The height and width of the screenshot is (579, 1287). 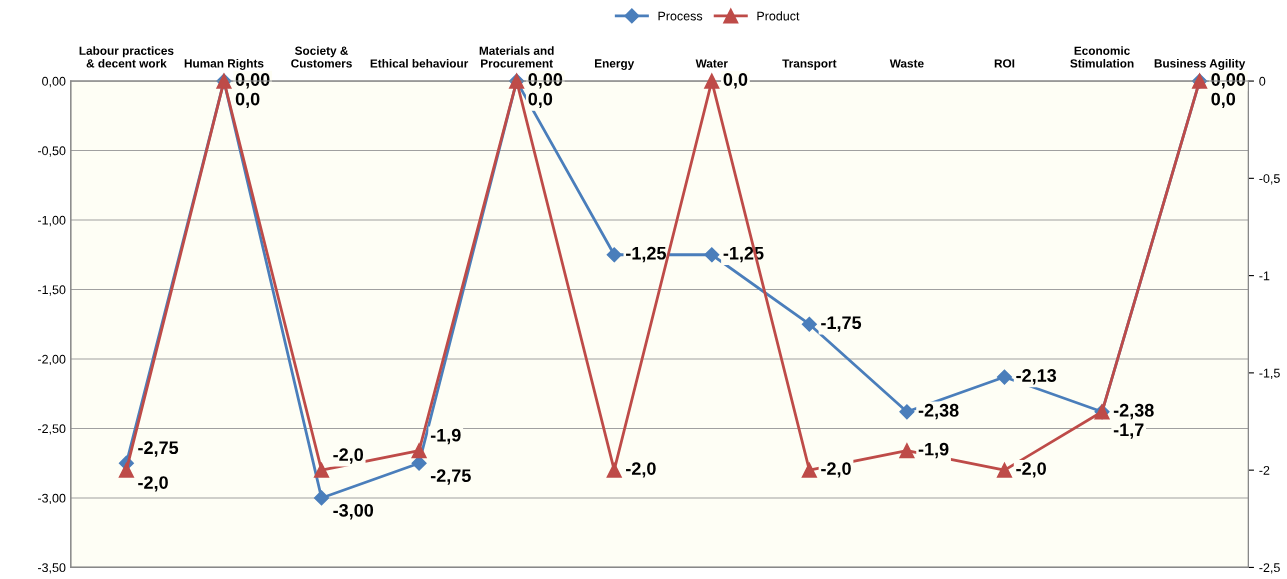 I want to click on y2-tick-label: -1,5, so click(x=1269, y=373).